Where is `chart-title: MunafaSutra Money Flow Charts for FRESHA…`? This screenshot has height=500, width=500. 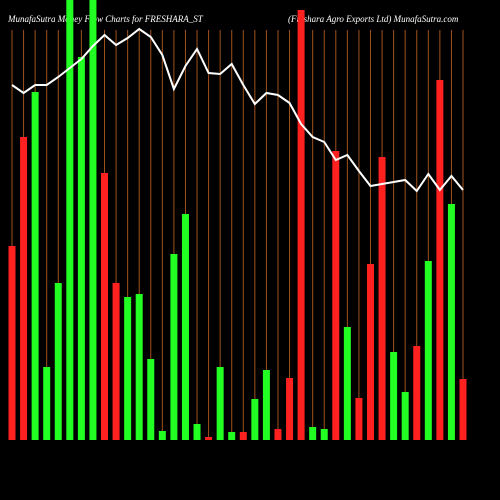
chart-title: MunafaSutra Money Flow Charts for FRESHA… is located at coordinates (105, 19).